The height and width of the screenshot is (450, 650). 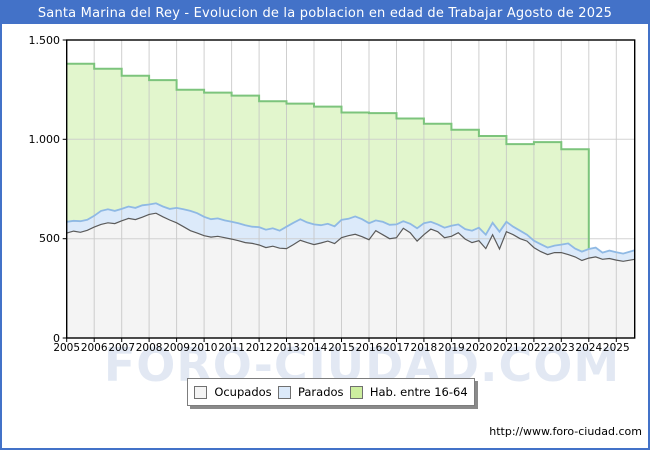 I want to click on y-tick-label: 0, so click(x=56, y=338).